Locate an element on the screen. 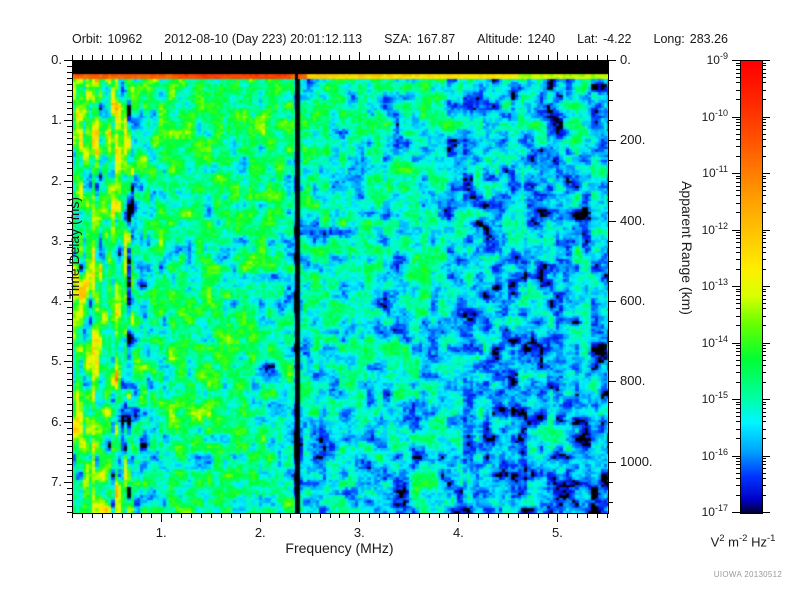  y-axis-right-tick-label: 1000. is located at coordinates (636, 461).